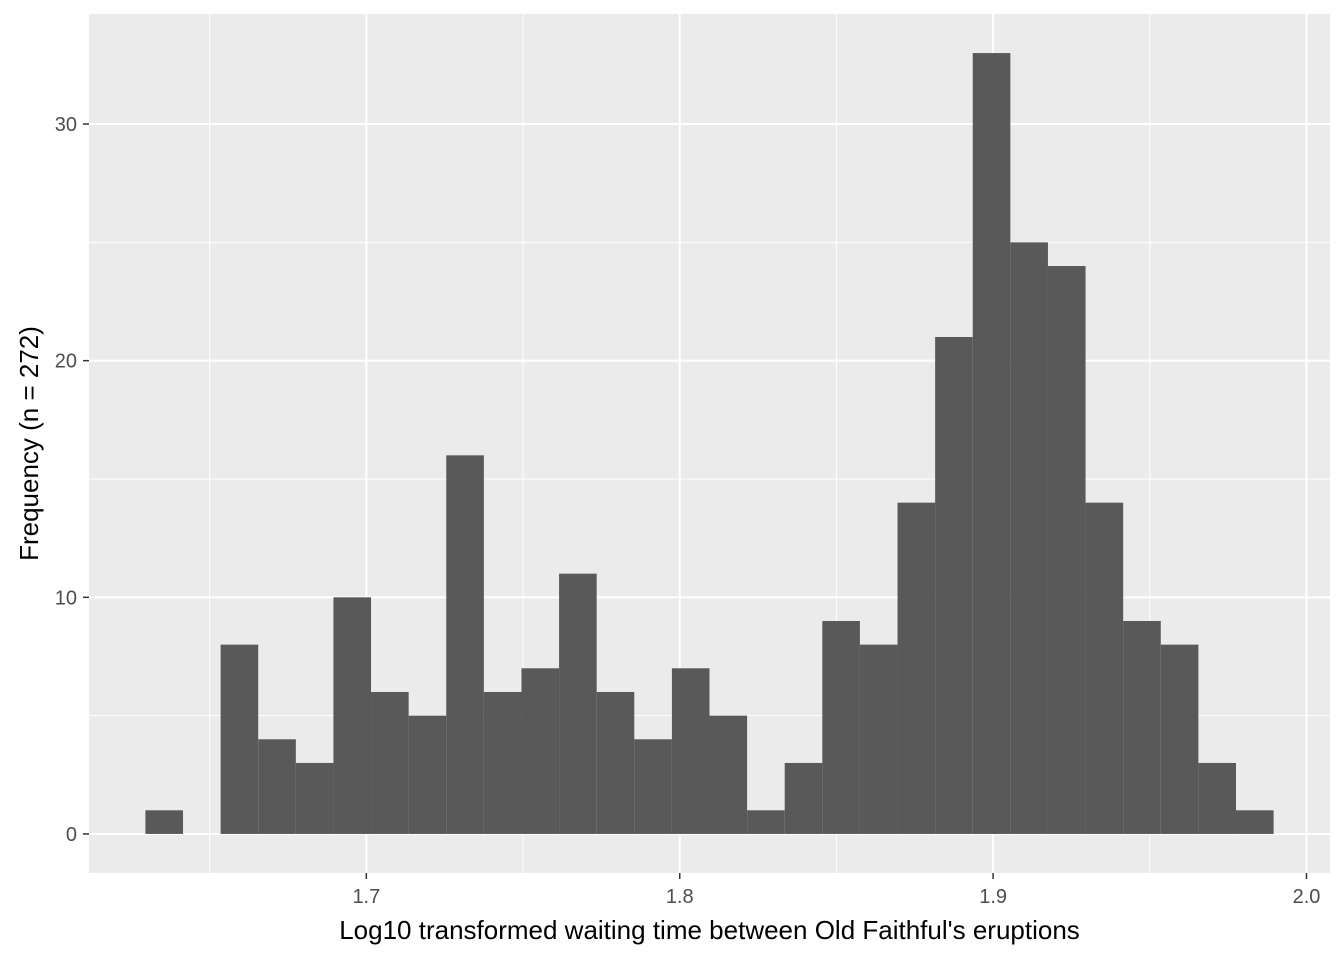 The width and height of the screenshot is (1344, 960). What do you see at coordinates (680, 897) in the screenshot?
I see `x-tick-label: 1.8` at bounding box center [680, 897].